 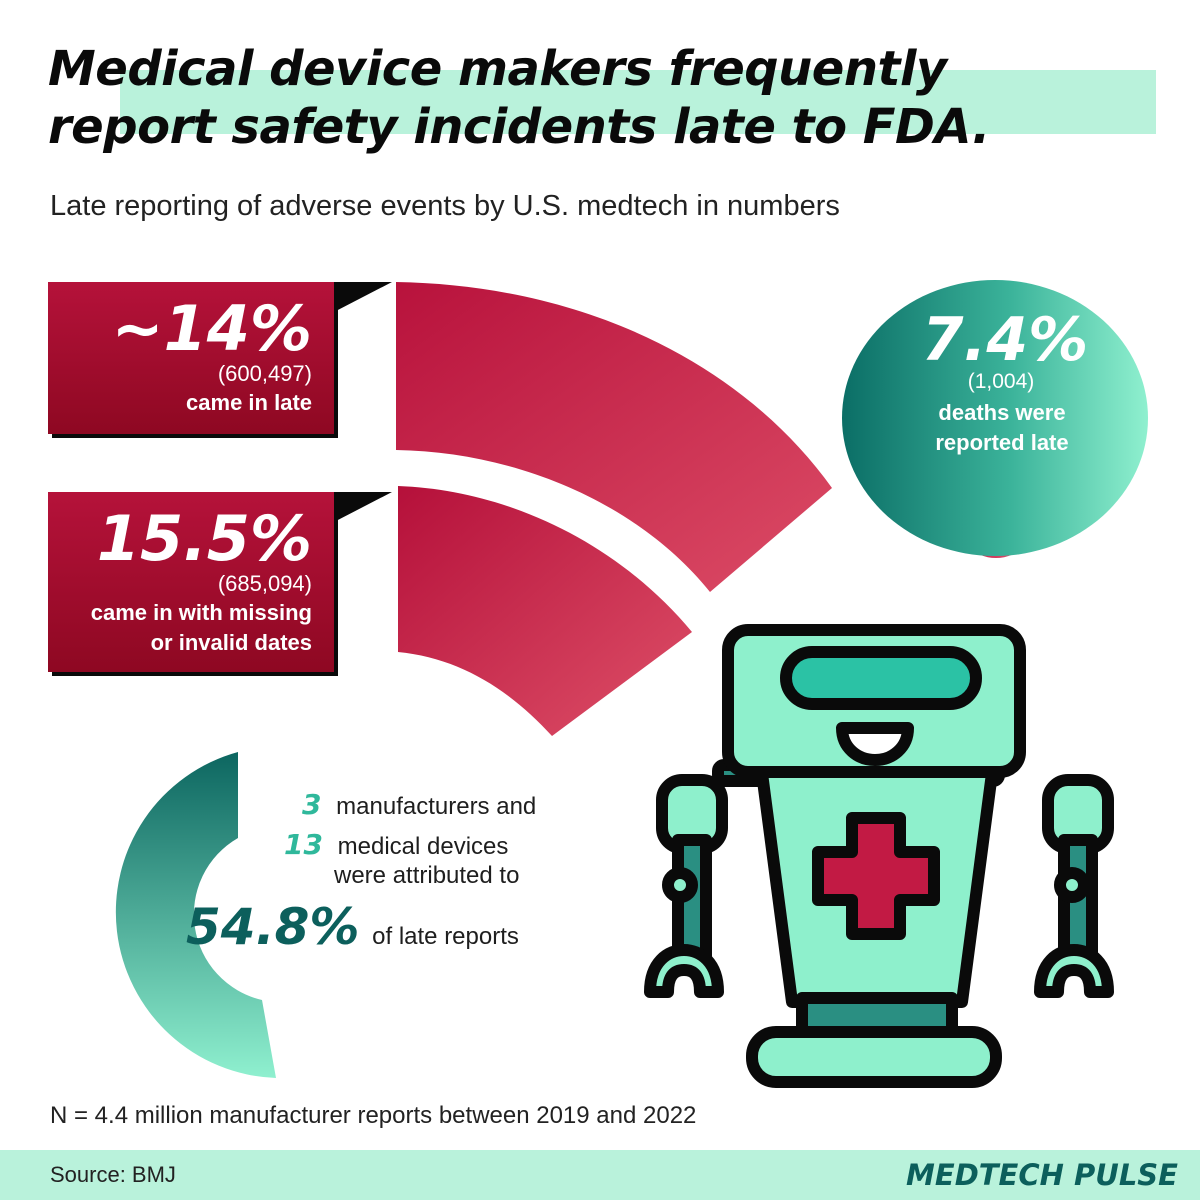 What do you see at coordinates (423, 846) in the screenshot?
I see `devices-label-1: medical devices` at bounding box center [423, 846].